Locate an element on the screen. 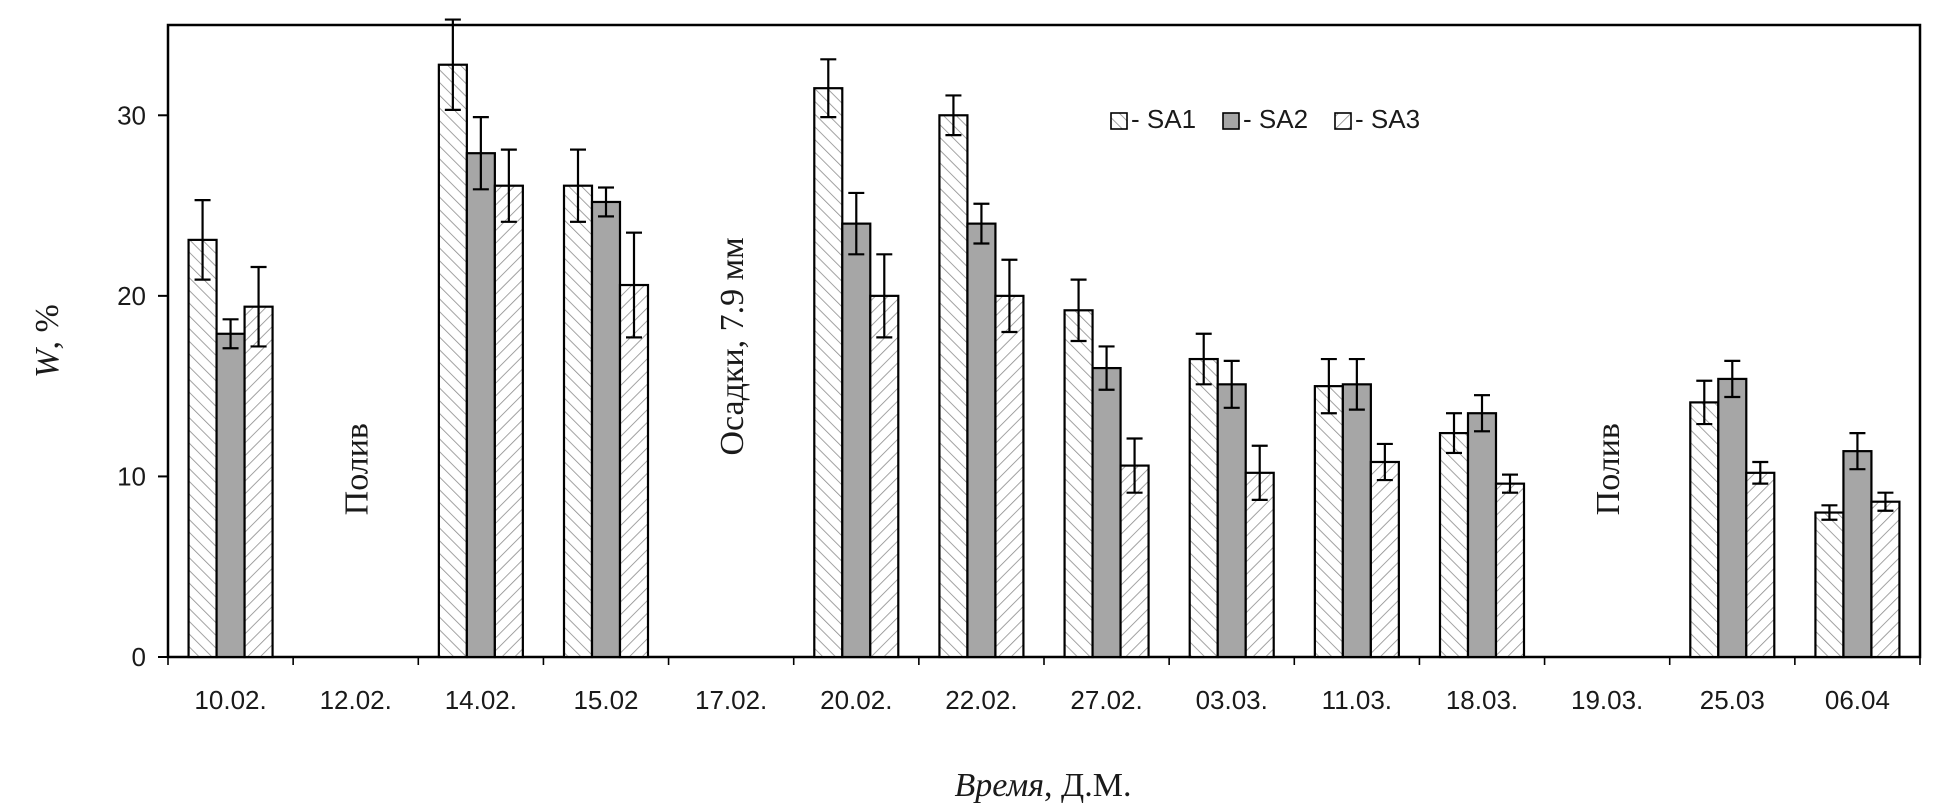 This screenshot has width=1947, height=811. y-tick-label: 20 is located at coordinates (131, 296).